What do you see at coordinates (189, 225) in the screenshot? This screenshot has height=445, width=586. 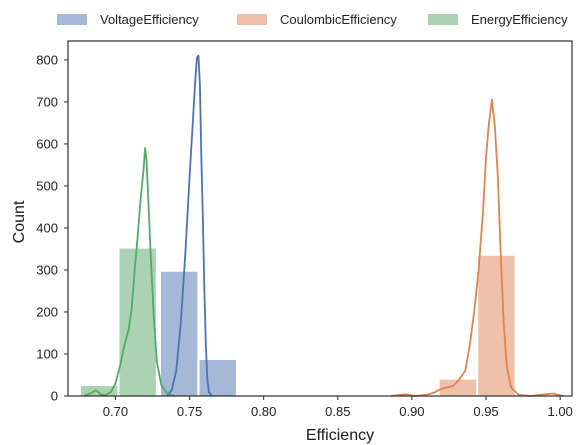 I see `kde-line-voltageefficiency` at bounding box center [189, 225].